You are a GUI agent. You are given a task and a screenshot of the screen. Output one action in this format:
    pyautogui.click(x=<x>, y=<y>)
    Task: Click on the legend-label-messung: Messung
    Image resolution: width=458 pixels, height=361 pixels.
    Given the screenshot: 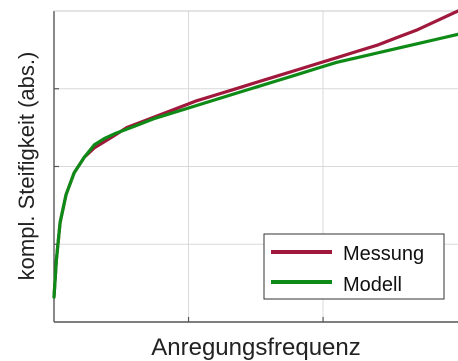 What is the action you would take?
    pyautogui.click(x=383, y=254)
    